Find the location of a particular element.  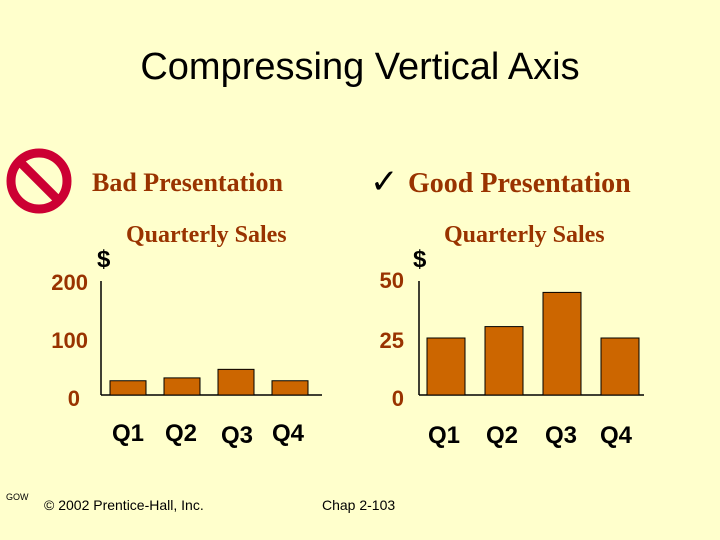

left-y-tick-0: 0 is located at coordinates (73, 398).